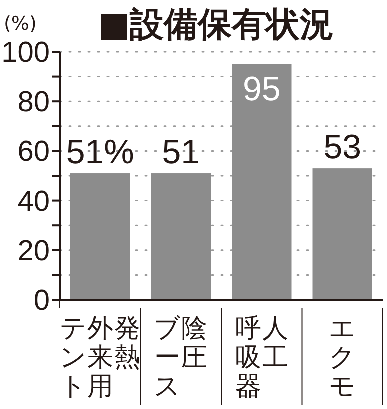 The width and height of the screenshot is (387, 409). I want to click on y-tick-label: 100, so click(26, 53).